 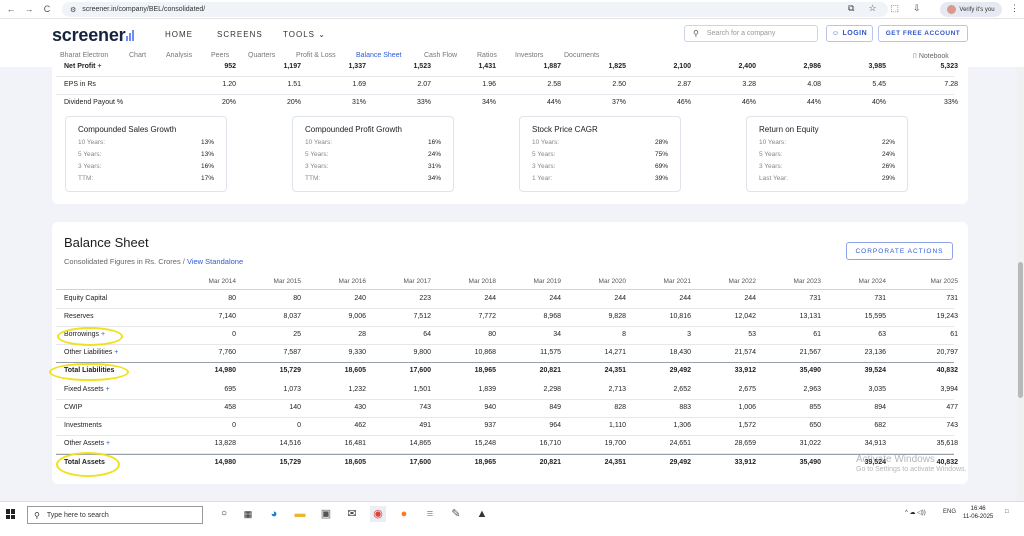 I want to click on bs-cell: 10,868, so click(x=485, y=352).